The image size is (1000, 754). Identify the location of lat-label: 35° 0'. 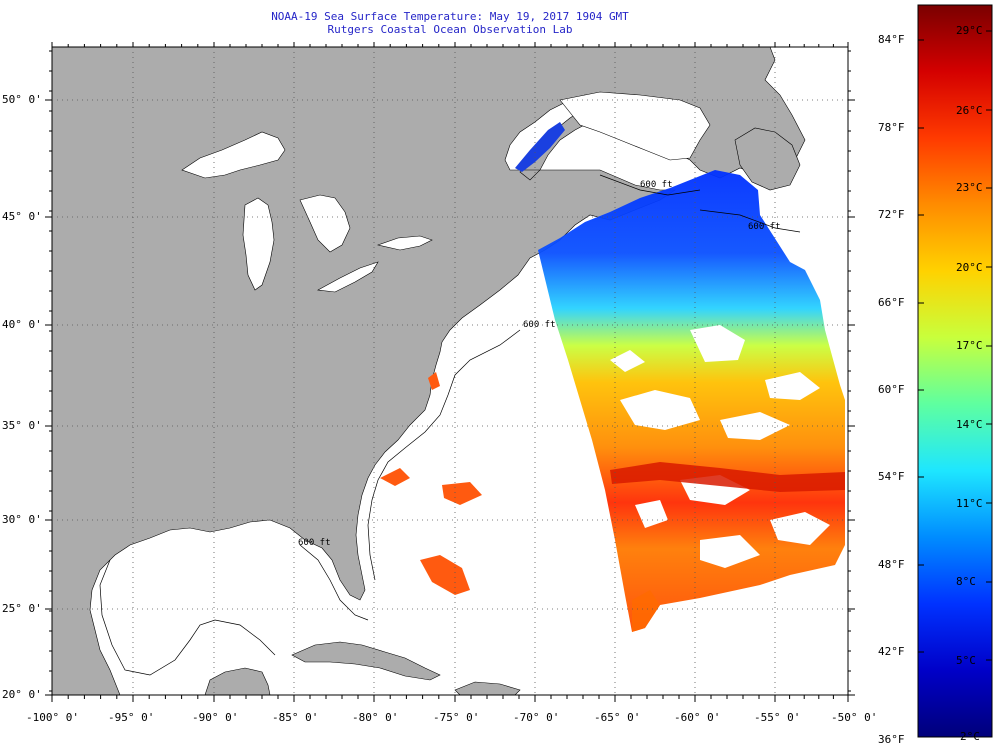
(22, 425).